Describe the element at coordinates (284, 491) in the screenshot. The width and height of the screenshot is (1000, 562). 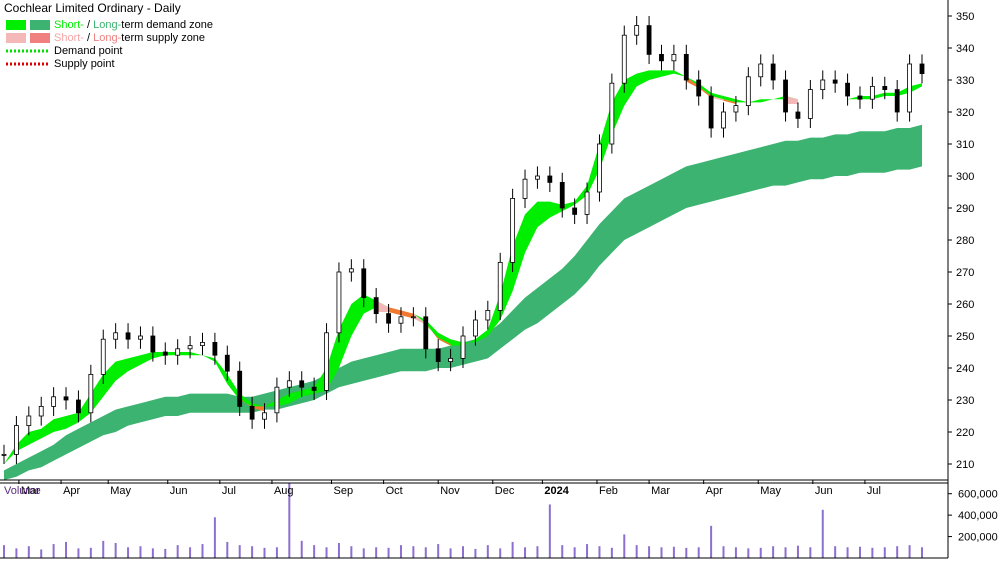
I see `month-label: Aug` at that location.